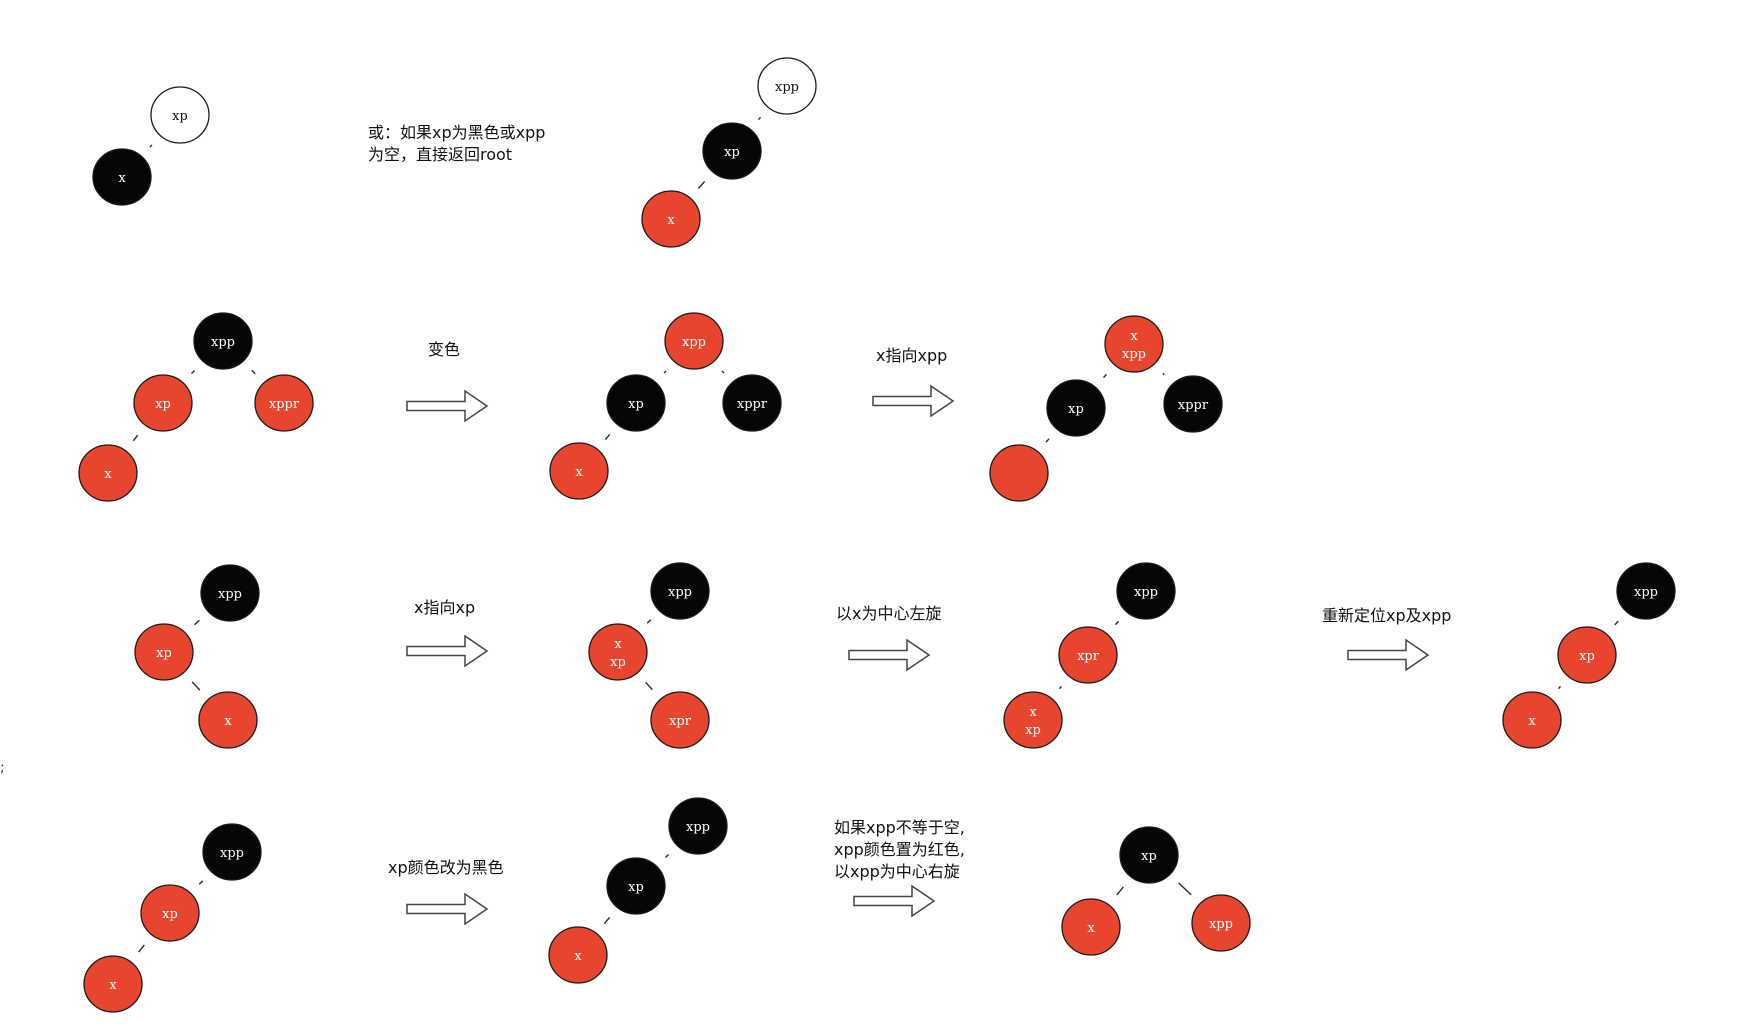 The image size is (1739, 1034). I want to click on tree-node-xpp: x xpp, so click(1134, 344).